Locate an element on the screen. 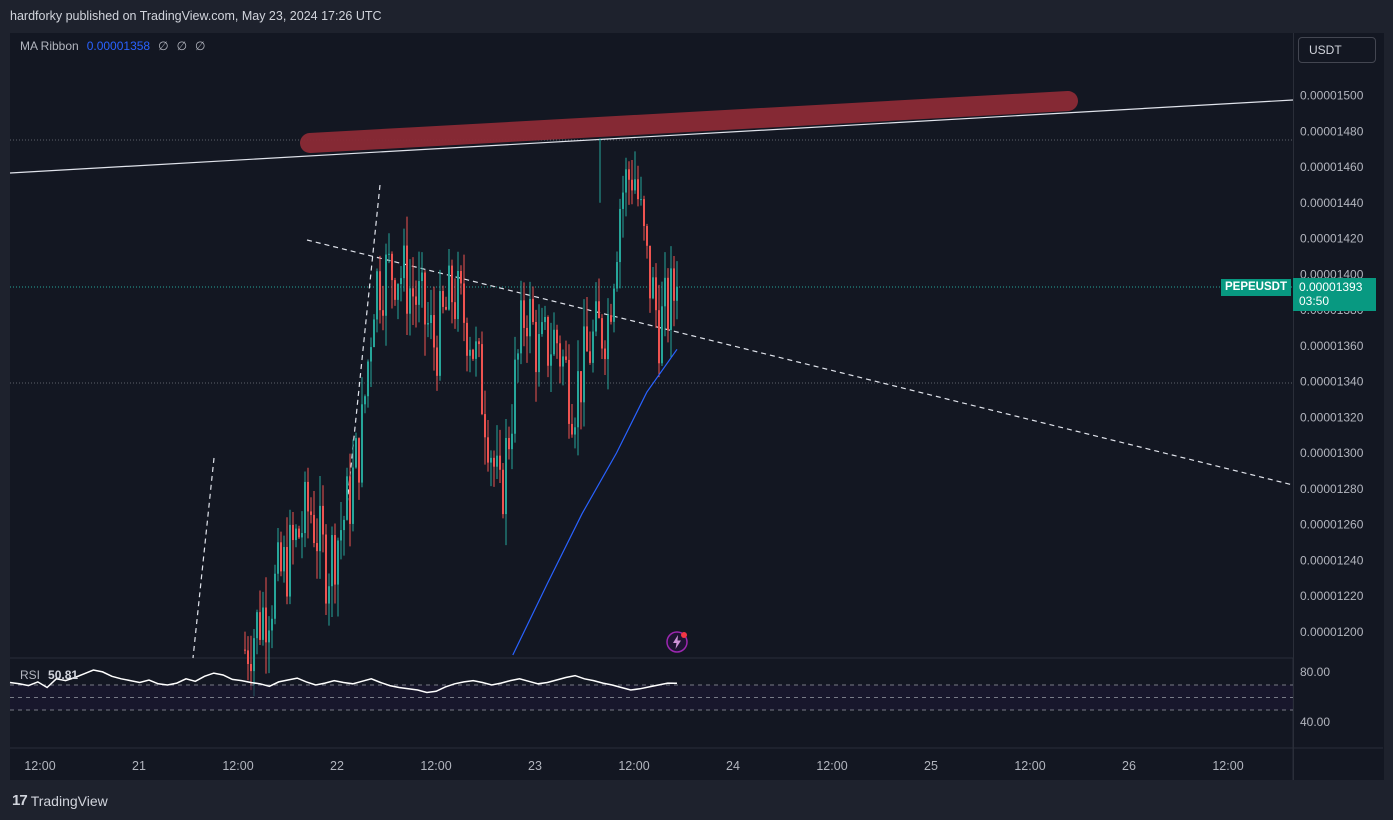 This screenshot has width=1393, height=820. rsi-level-label: 80.00 is located at coordinates (1315, 672).